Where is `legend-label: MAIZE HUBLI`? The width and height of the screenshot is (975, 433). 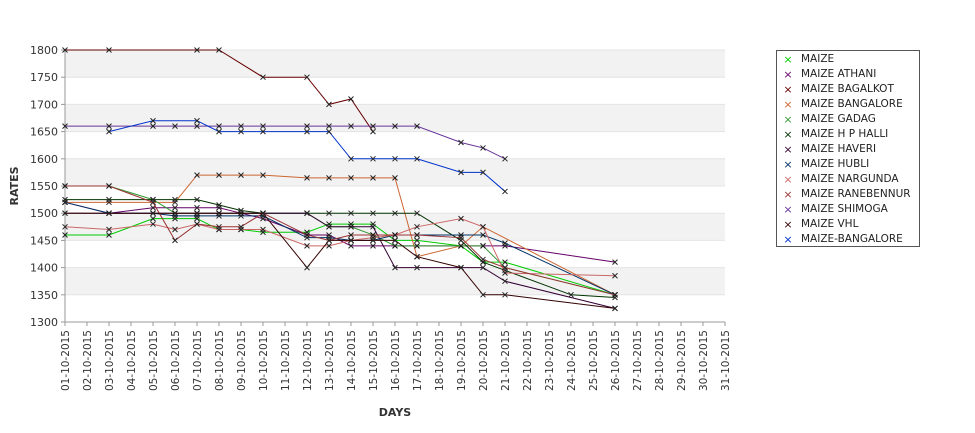 legend-label: MAIZE HUBLI is located at coordinates (835, 164).